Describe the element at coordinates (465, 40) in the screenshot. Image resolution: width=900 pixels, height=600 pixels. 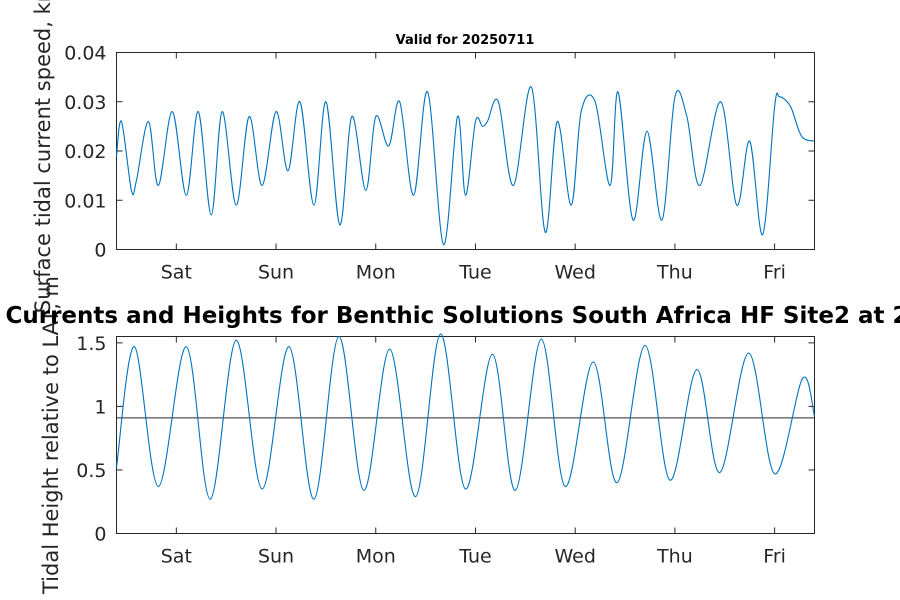
I see `top-chart-title: Valid for 20250711` at that location.